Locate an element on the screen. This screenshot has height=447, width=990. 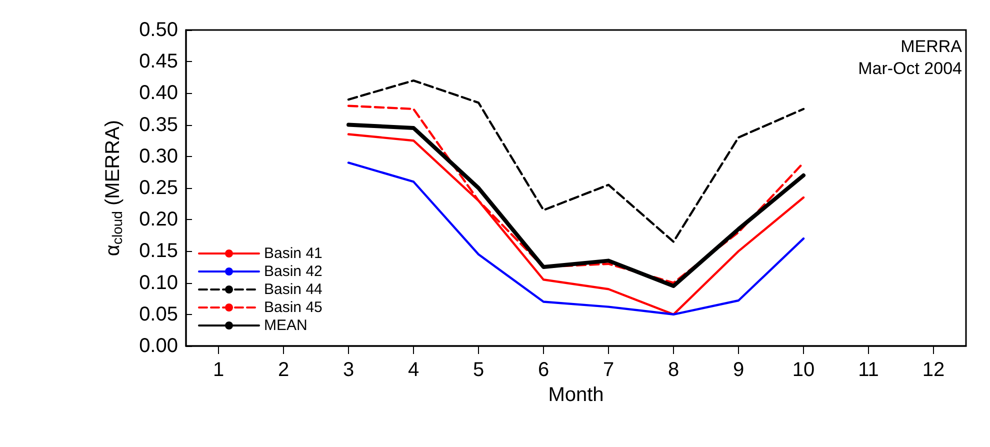
y-tick-label: 0.45 is located at coordinates (158, 61).